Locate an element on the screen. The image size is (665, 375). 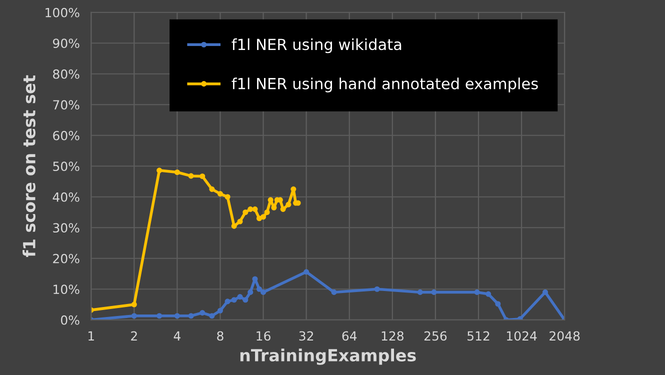
x-tick-label: 2048 is located at coordinates (565, 336).